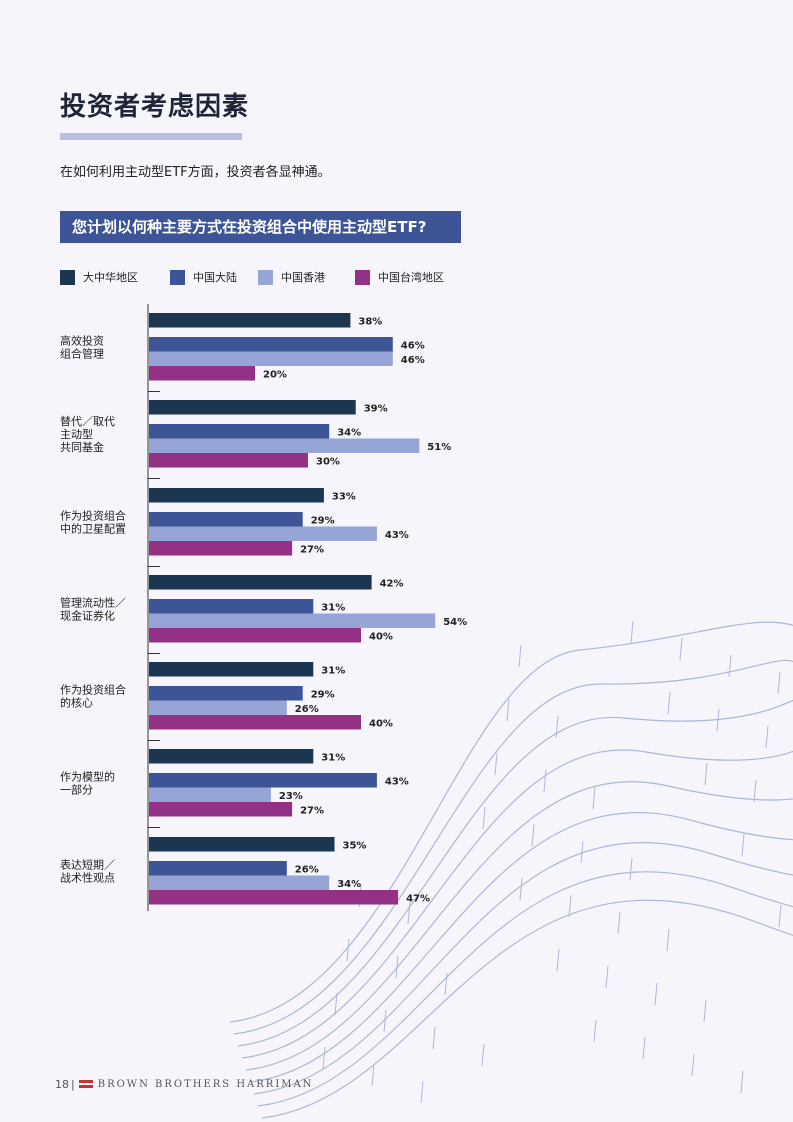  What do you see at coordinates (205, 1084) in the screenshot?
I see `brand-name: BROWN BROTHERS HARRIMAN` at bounding box center [205, 1084].